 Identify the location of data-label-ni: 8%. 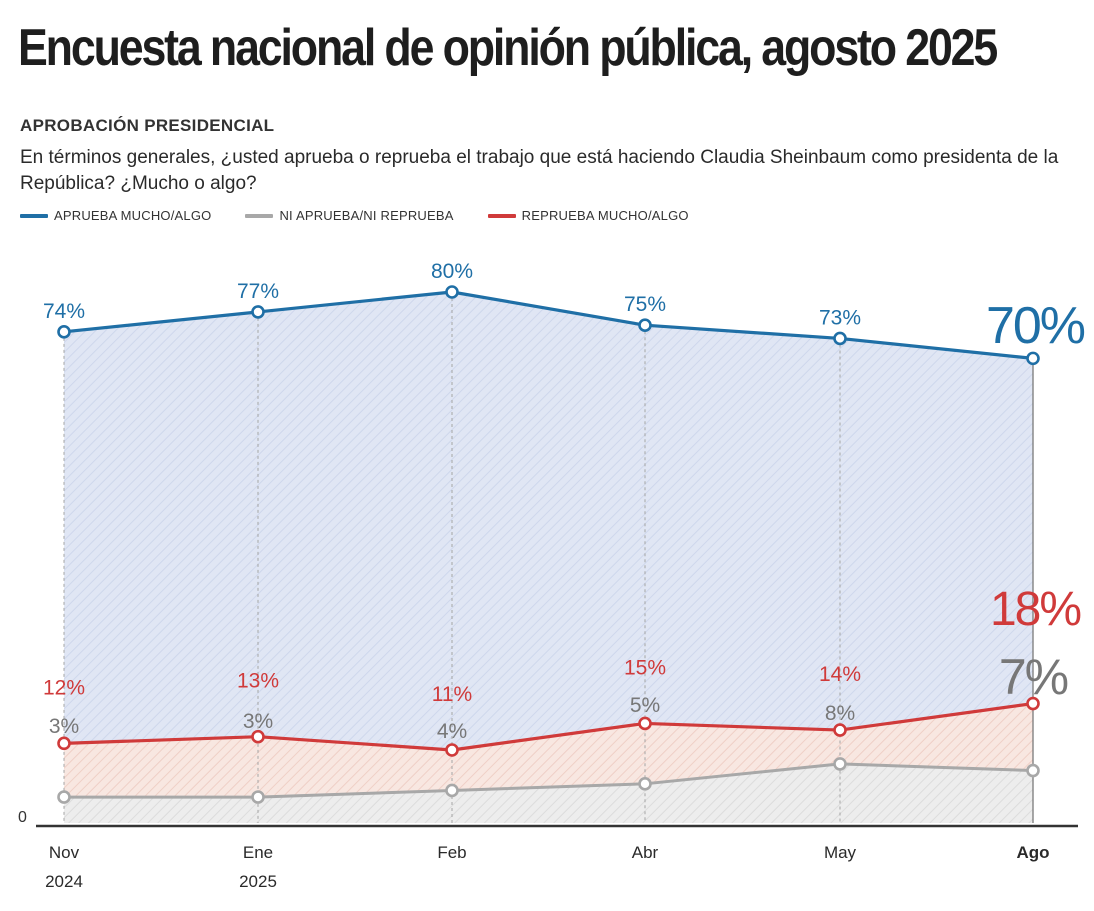
(840, 713).